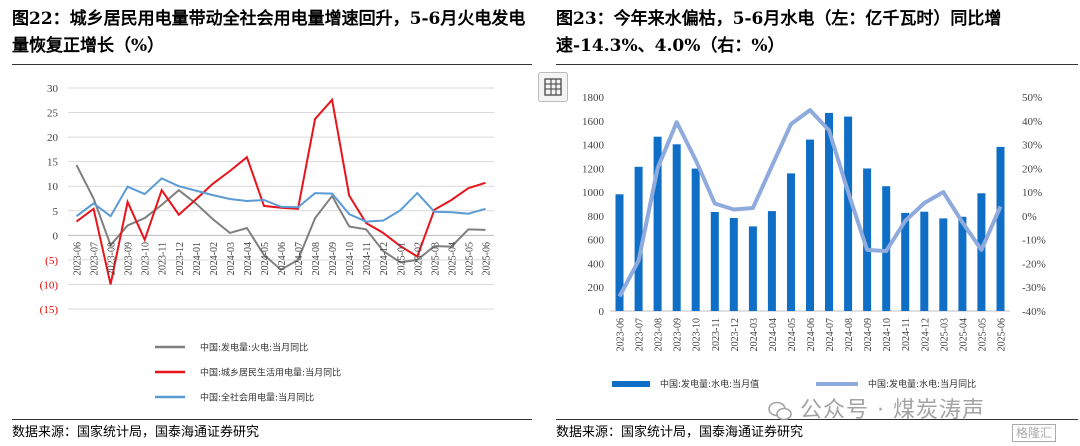  Describe the element at coordinates (136, 432) in the screenshot. I see `figure-22-source: 数据来源：国家统计局，国泰海通证券研究` at that location.